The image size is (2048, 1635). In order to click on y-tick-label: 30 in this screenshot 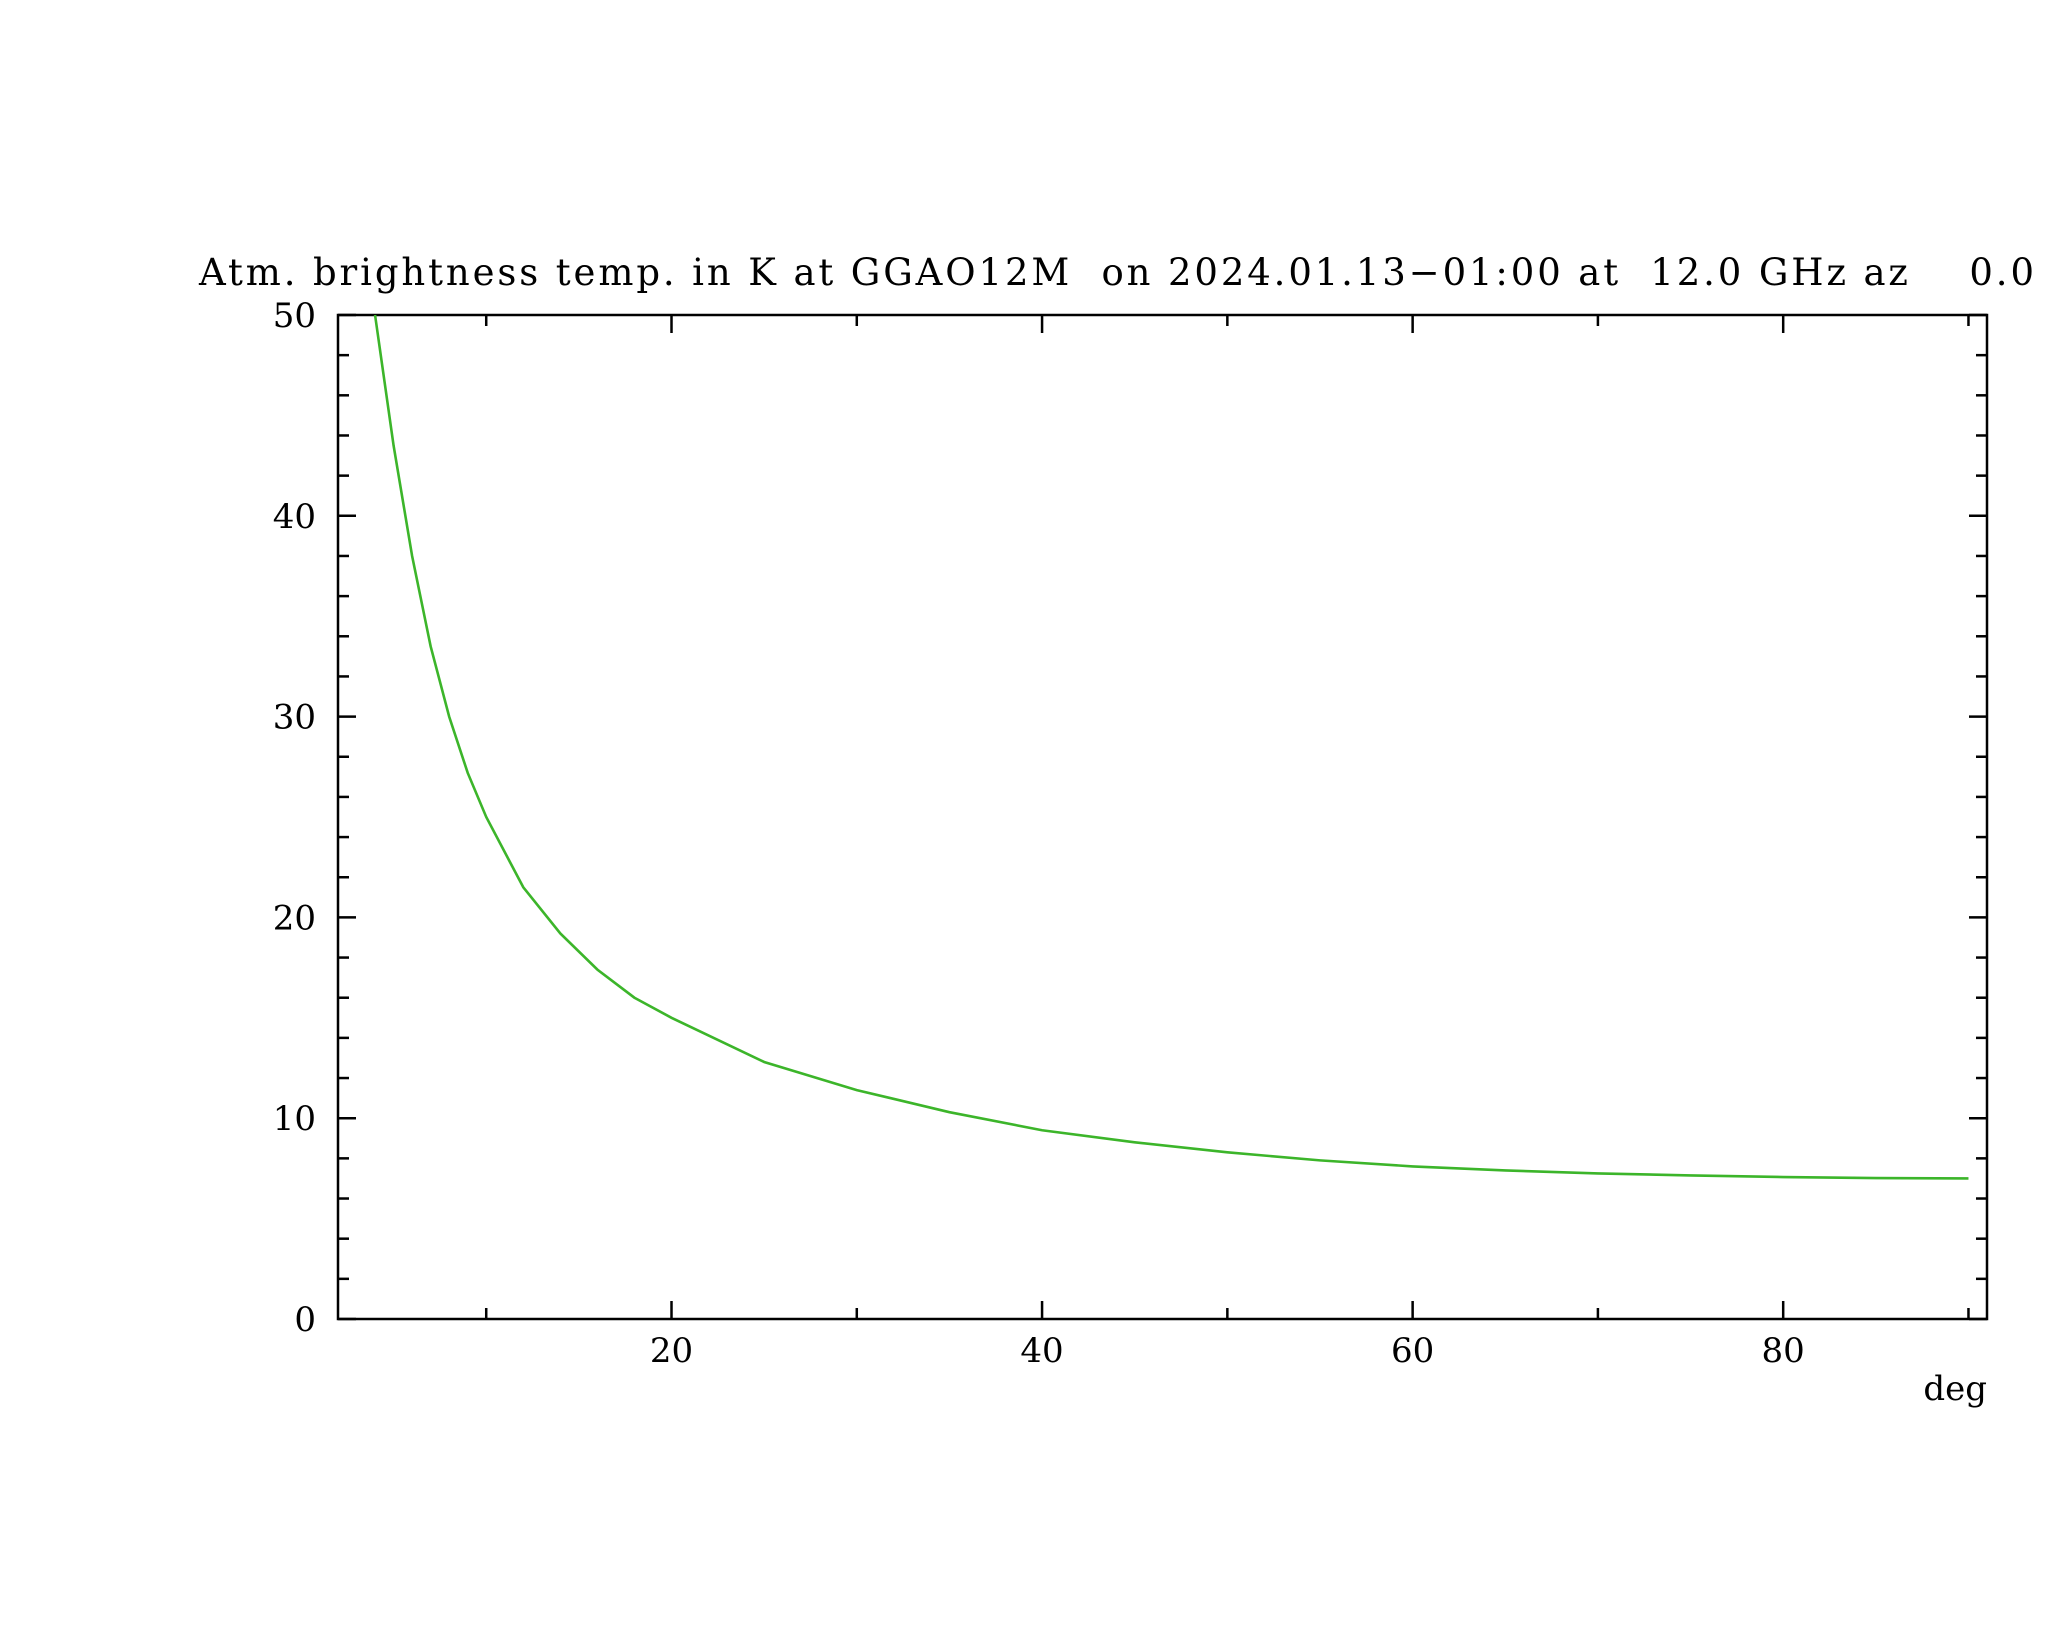, I will do `click(294, 718)`.